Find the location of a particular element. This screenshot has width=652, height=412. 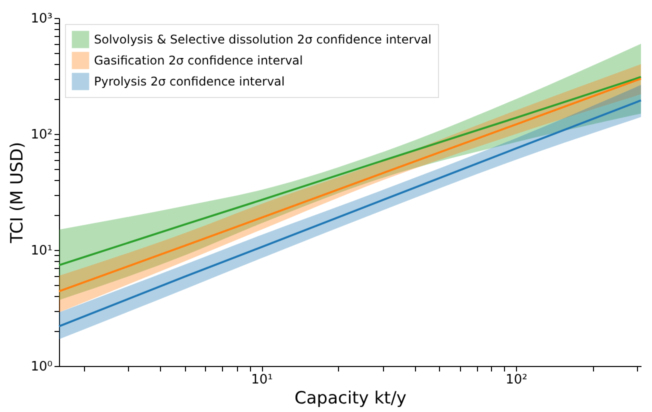

x-axis-title: Capacity kt/y is located at coordinates (350, 398).